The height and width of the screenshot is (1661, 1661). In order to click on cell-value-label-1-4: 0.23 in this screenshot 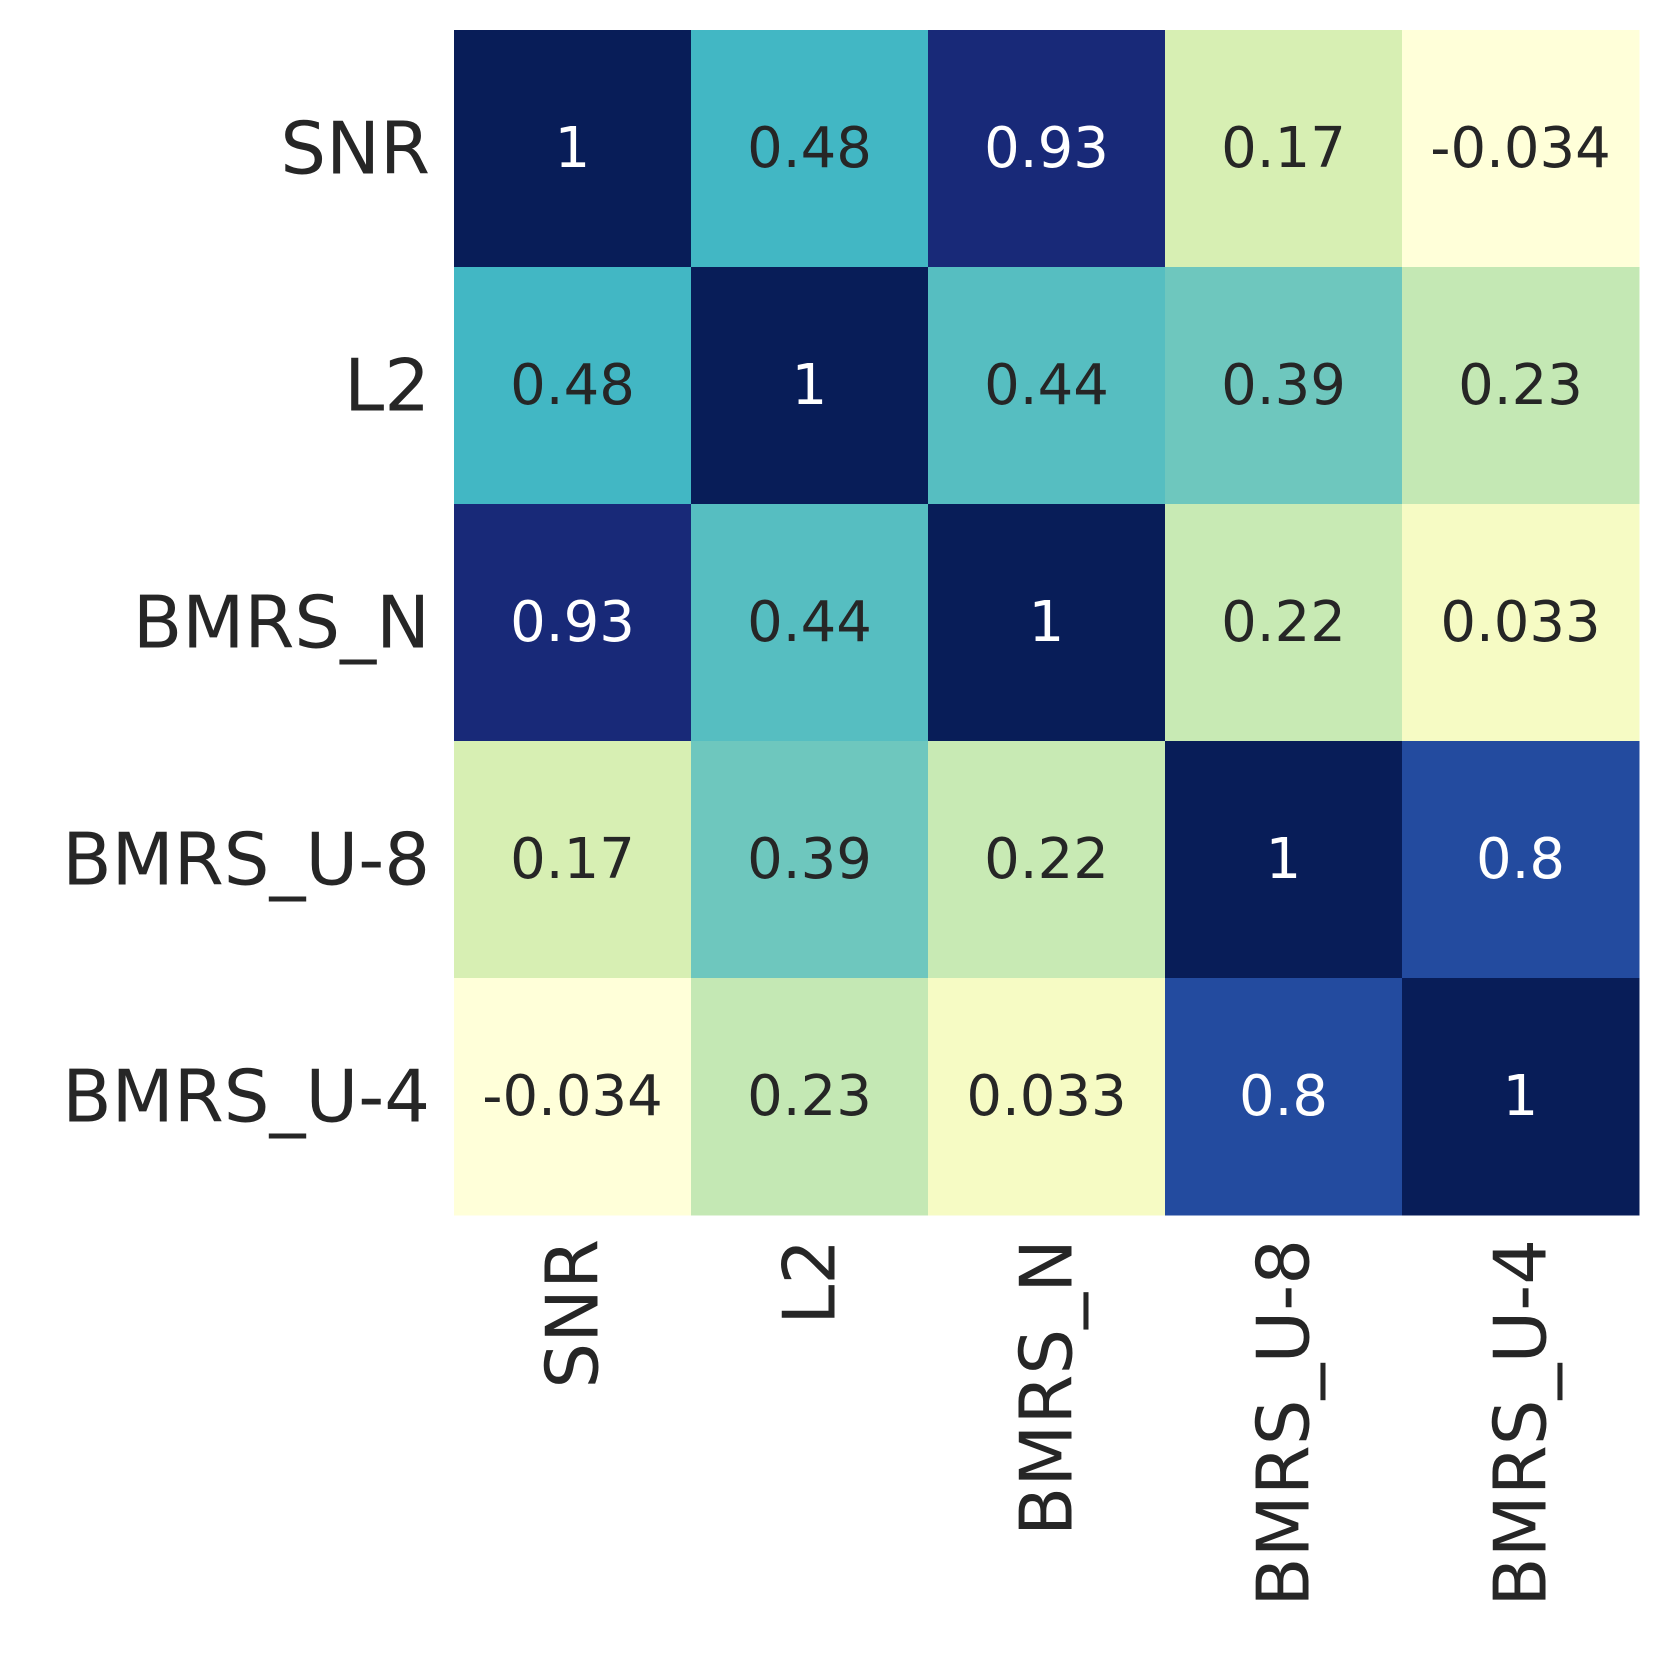, I will do `click(1520, 385)`.